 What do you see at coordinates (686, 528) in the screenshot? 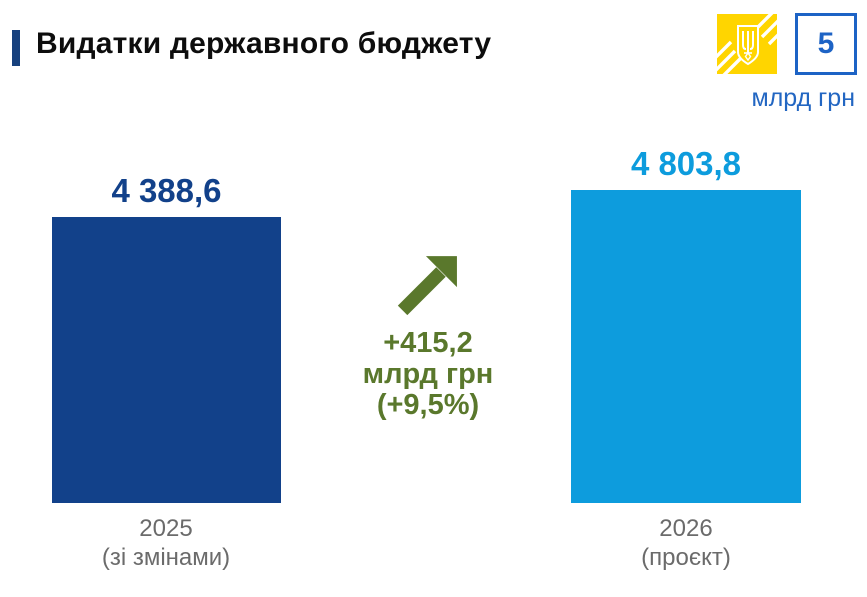
I see `x-label-year-2026: 2026` at bounding box center [686, 528].